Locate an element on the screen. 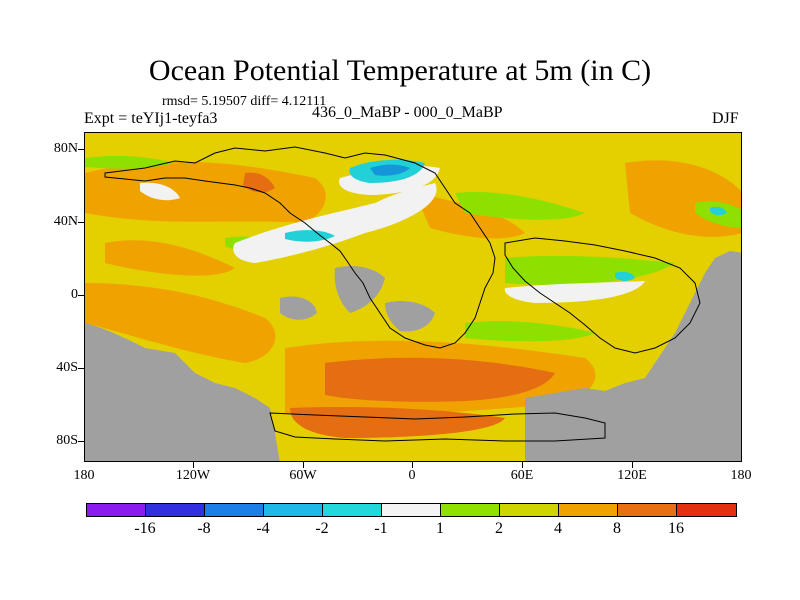 This screenshot has width=800, height=600. blue-region-north is located at coordinates (390, 170).